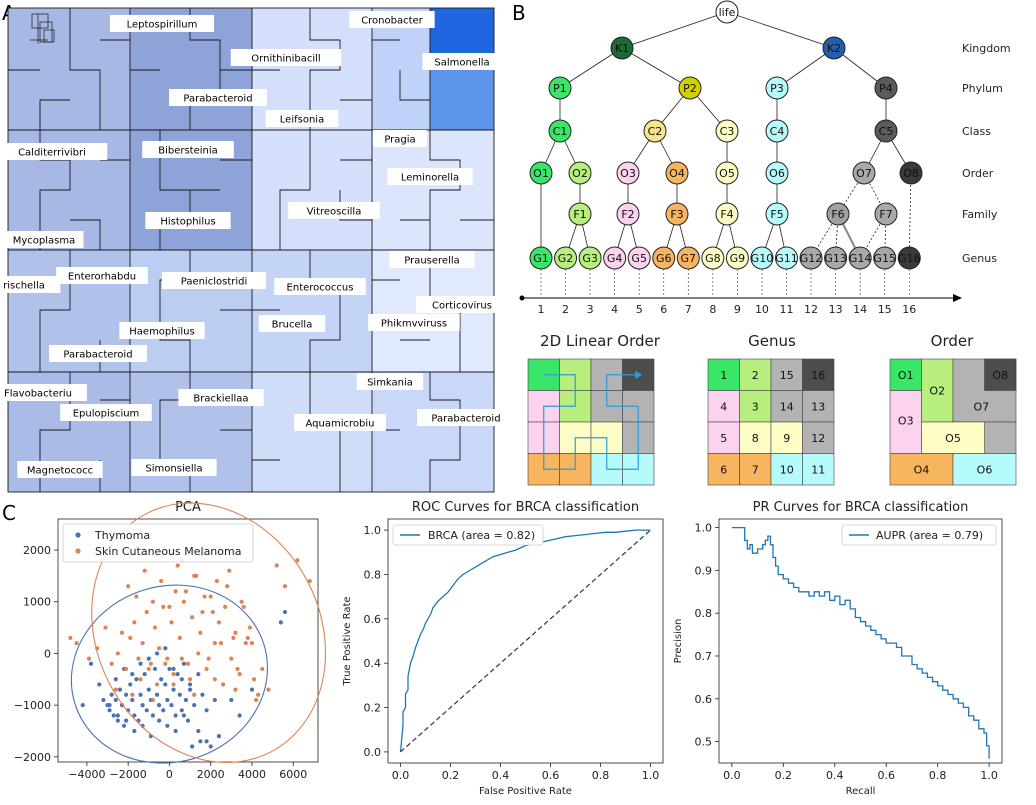 The height and width of the screenshot is (805, 1036). What do you see at coordinates (986, 48) in the screenshot?
I see `rank-label-kingdom: Kingdom` at bounding box center [986, 48].